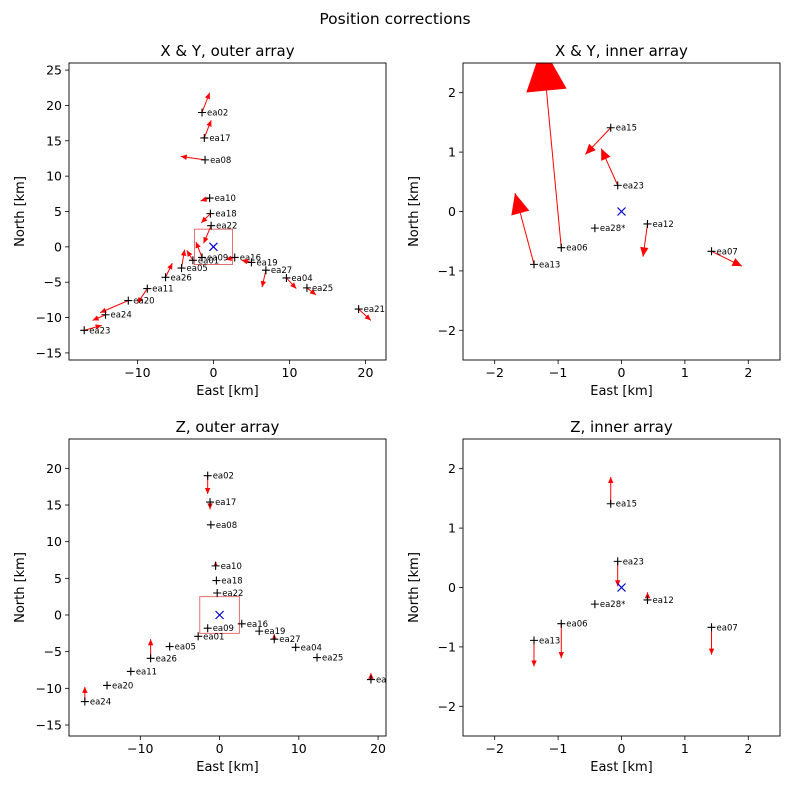 This screenshot has height=789, width=790. Describe the element at coordinates (452, 152) in the screenshot. I see `y-tick-label: 1` at that location.